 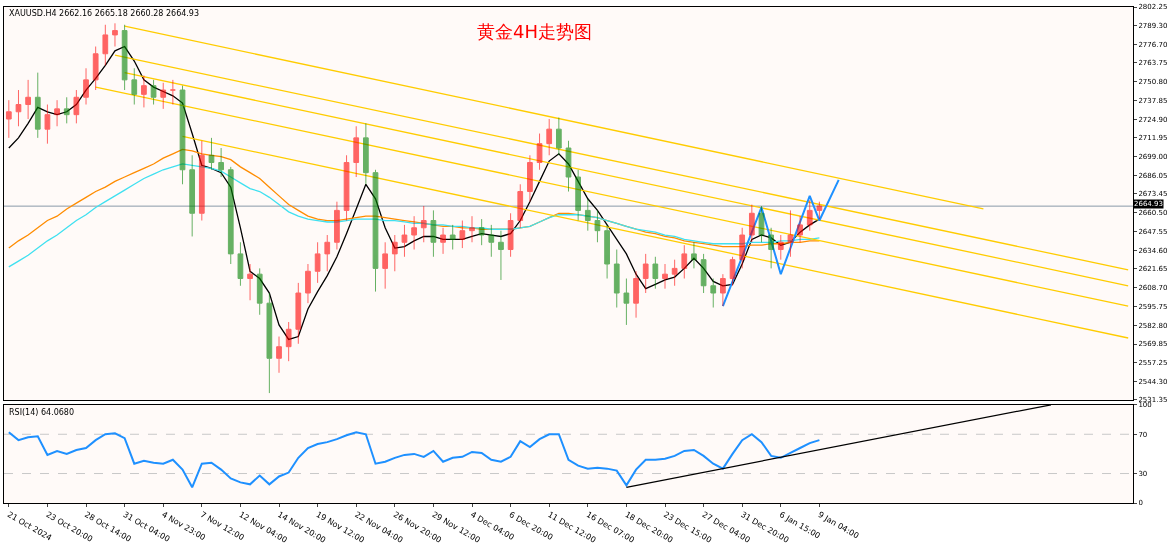 I want to click on annotation: XAUUSD.H4 2662.16 2665.18 2660.28 2664.93, so click(x=104, y=13).